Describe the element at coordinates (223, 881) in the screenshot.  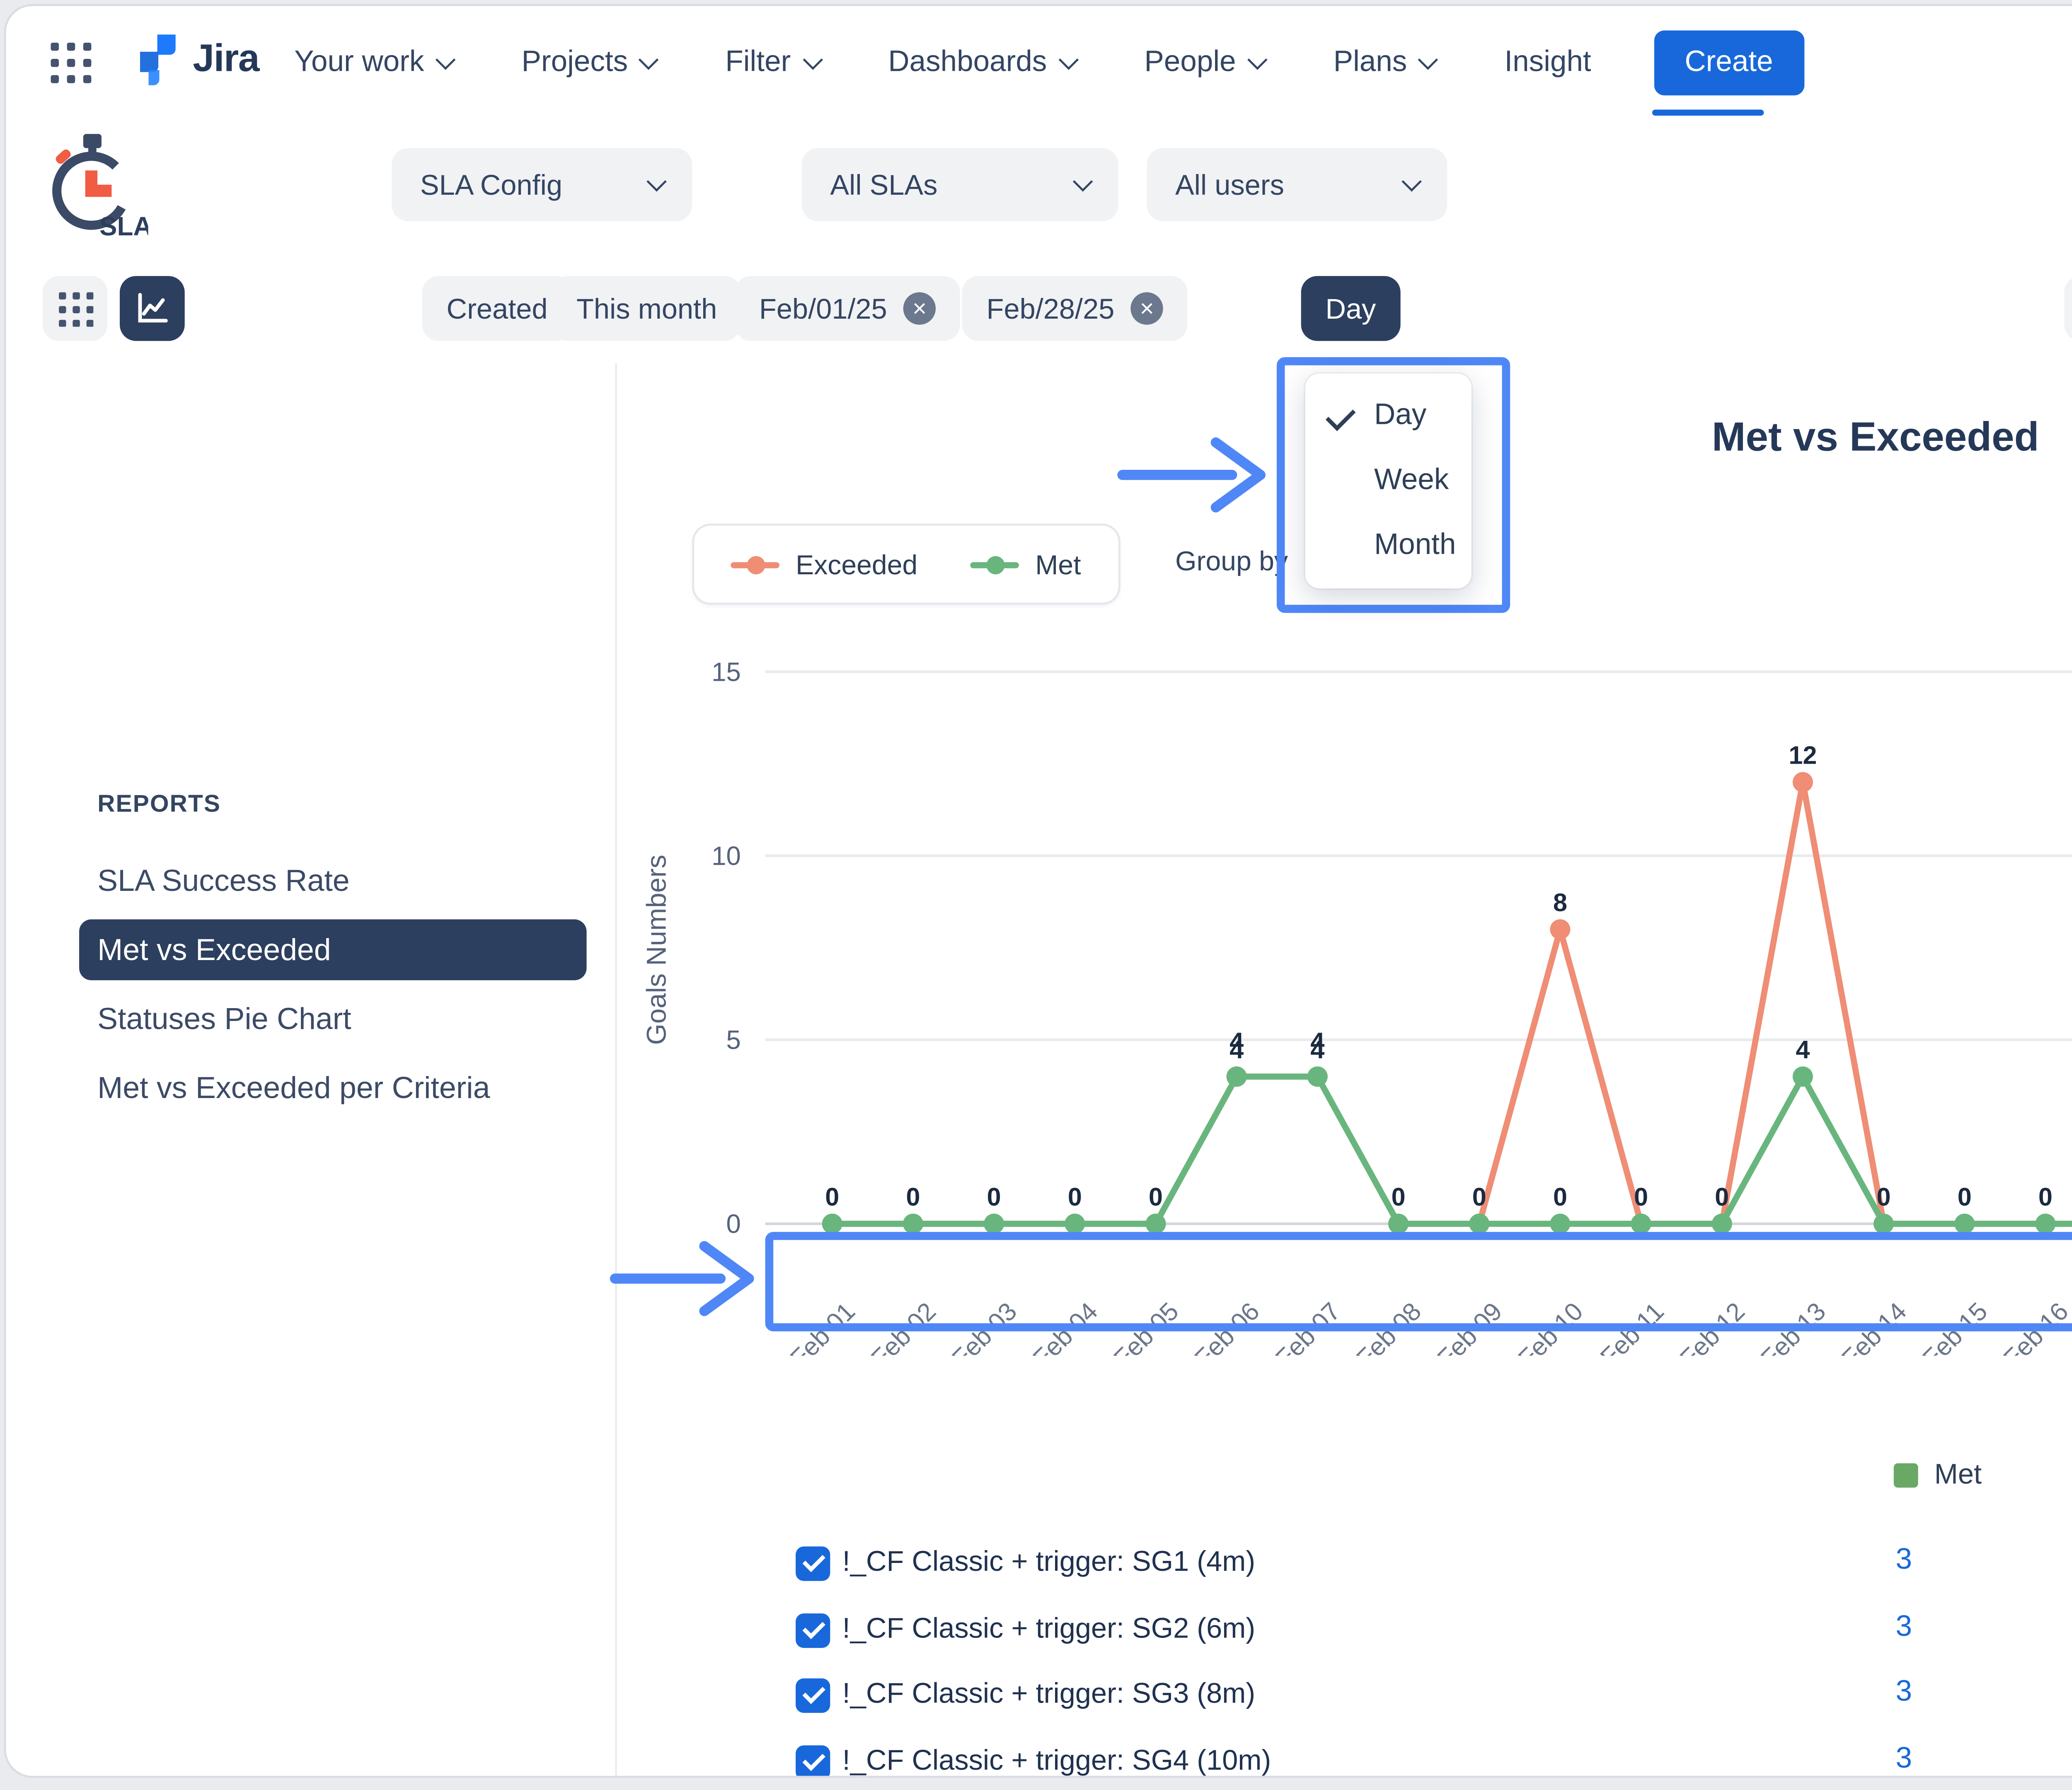
I see `sidebar-item-sla-success-rate: SLA Success Rate` at that location.